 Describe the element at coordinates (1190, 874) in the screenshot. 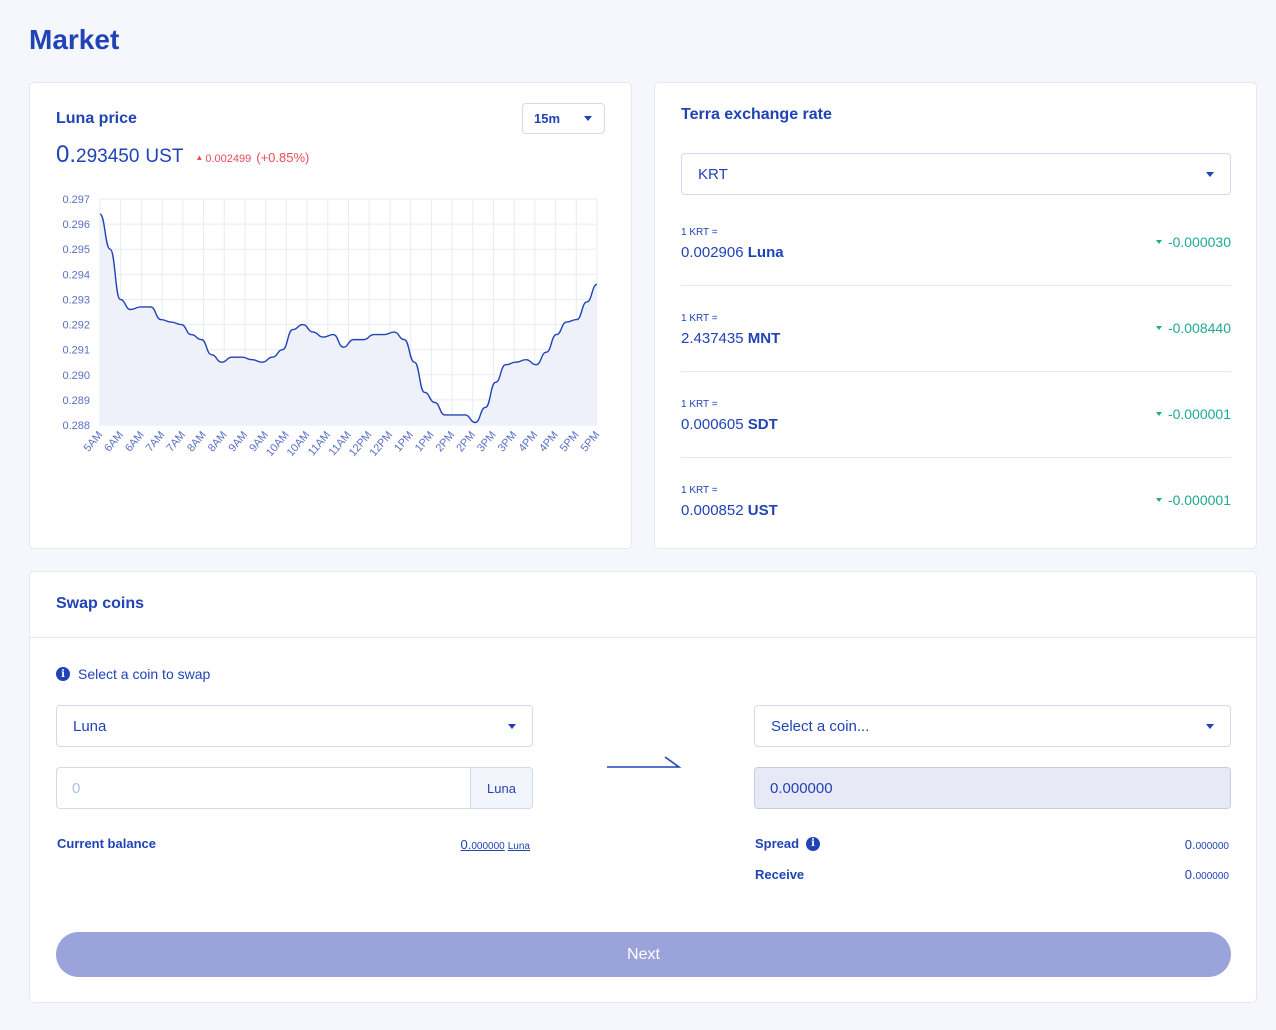

I see `receive-integer: 0.` at that location.